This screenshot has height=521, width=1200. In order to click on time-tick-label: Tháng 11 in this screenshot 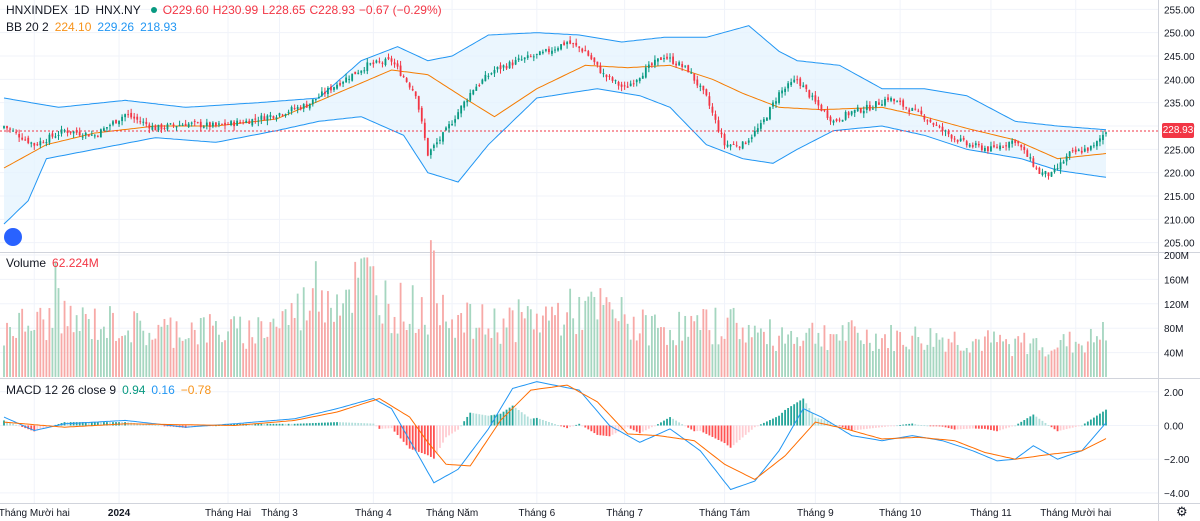, I will do `click(991, 513)`.